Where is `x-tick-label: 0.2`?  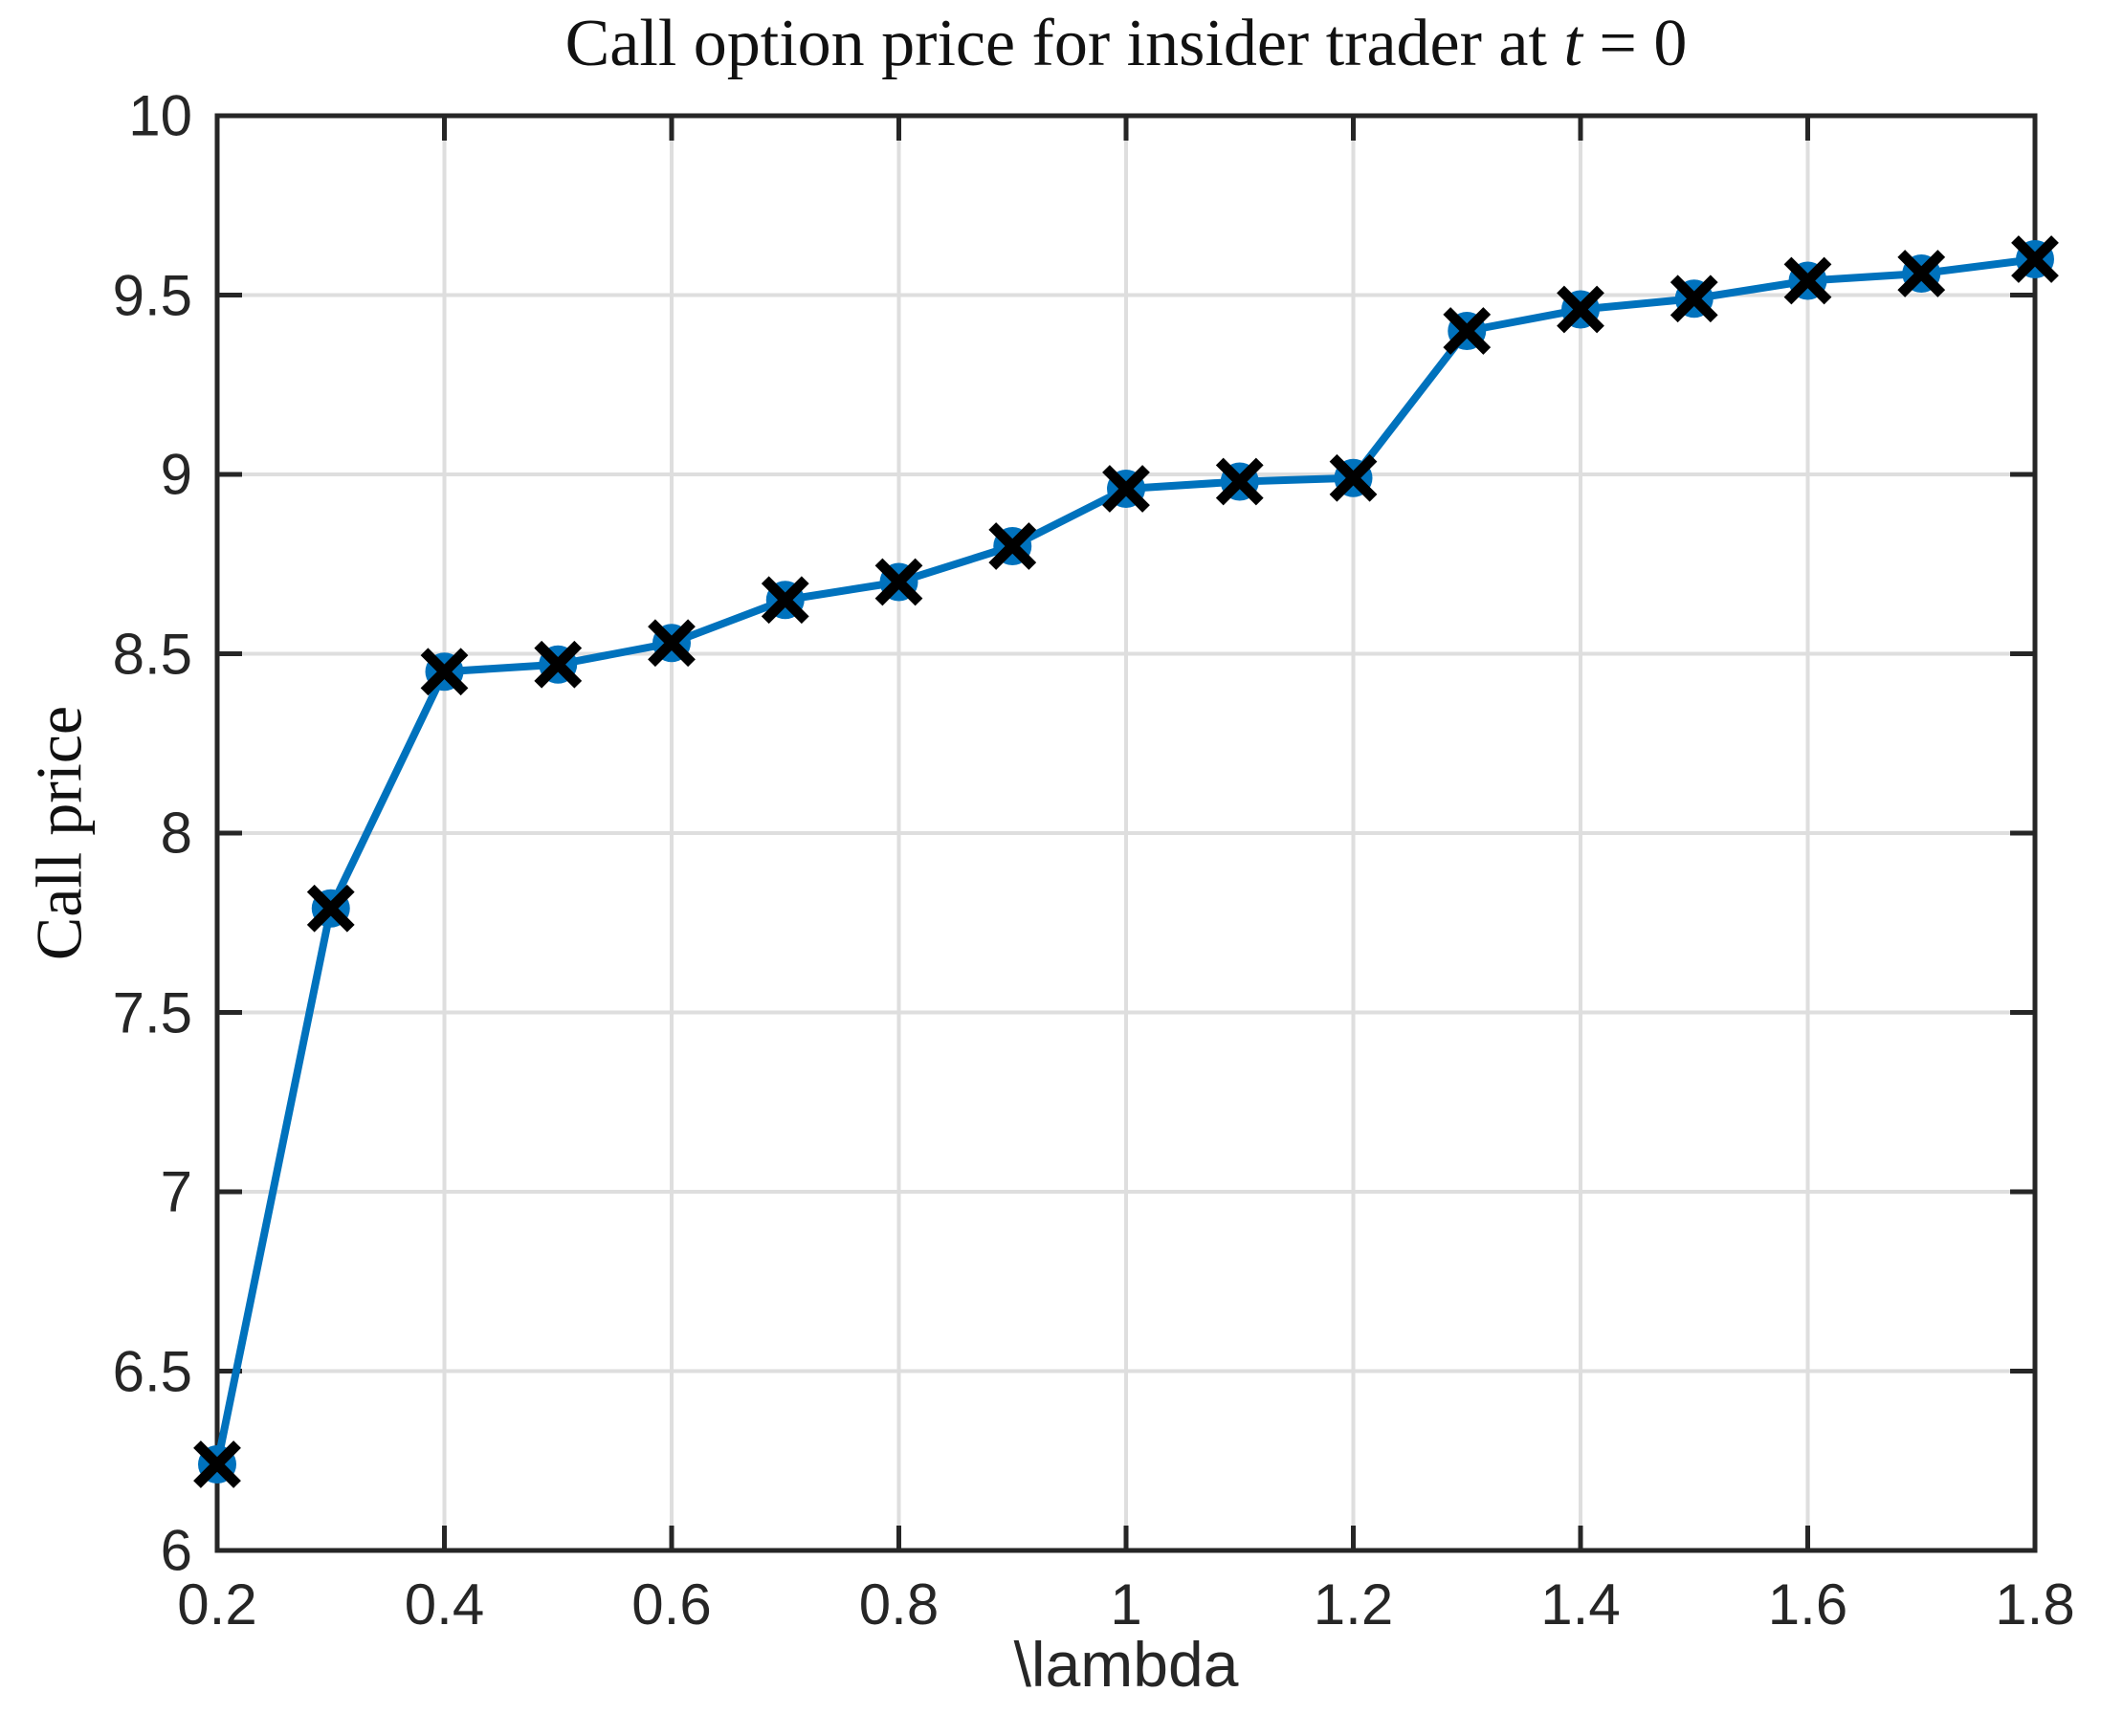
x-tick-label: 0.2 is located at coordinates (217, 1604).